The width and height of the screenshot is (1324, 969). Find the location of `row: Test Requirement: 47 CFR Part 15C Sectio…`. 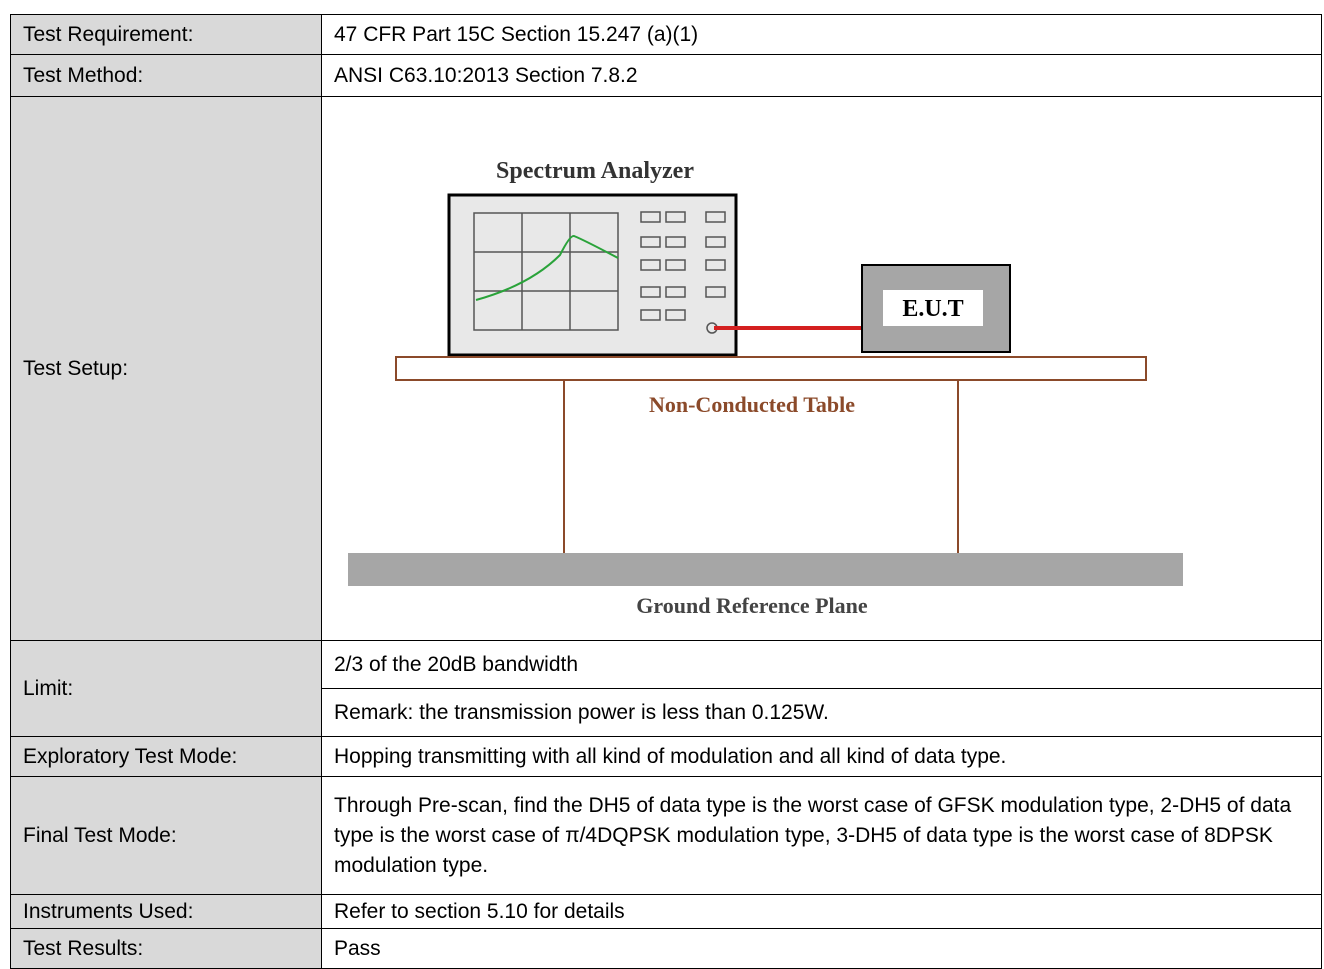

row: Test Requirement: 47 CFR Part 15C Sectio… is located at coordinates (666, 34).